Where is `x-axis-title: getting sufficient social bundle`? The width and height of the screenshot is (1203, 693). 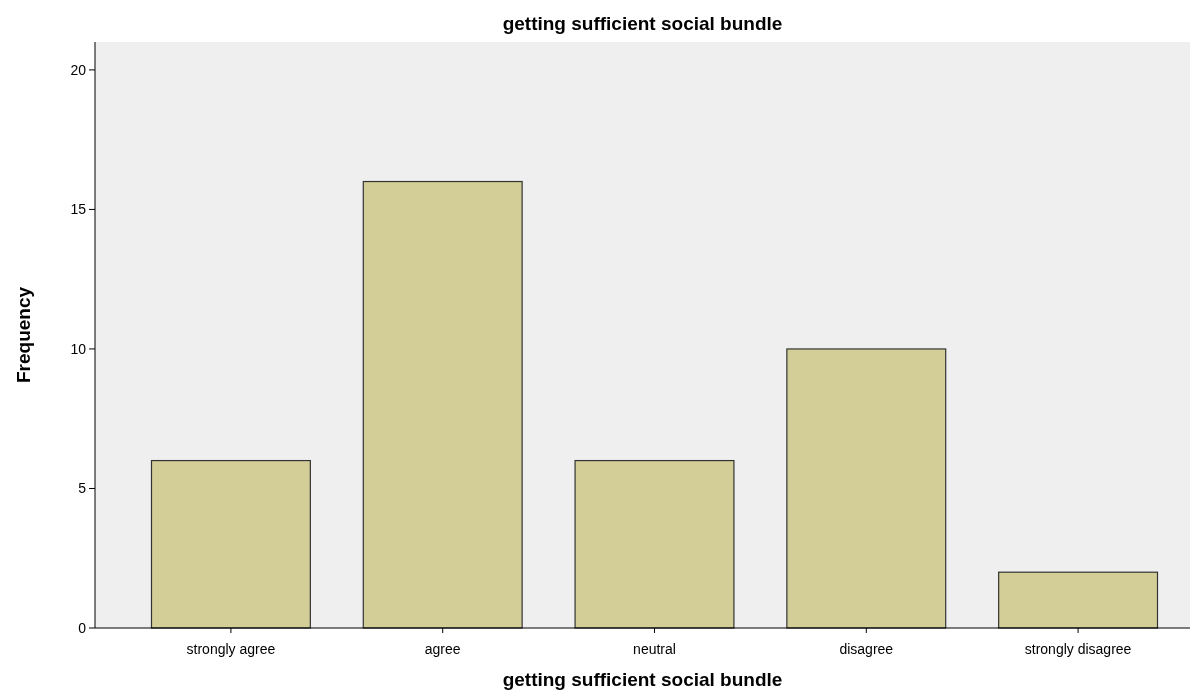 x-axis-title: getting sufficient social bundle is located at coordinates (642, 679).